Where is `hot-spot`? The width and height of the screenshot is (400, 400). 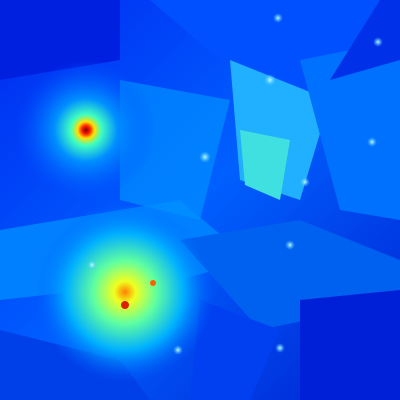 hot-spot is located at coordinates (86, 130).